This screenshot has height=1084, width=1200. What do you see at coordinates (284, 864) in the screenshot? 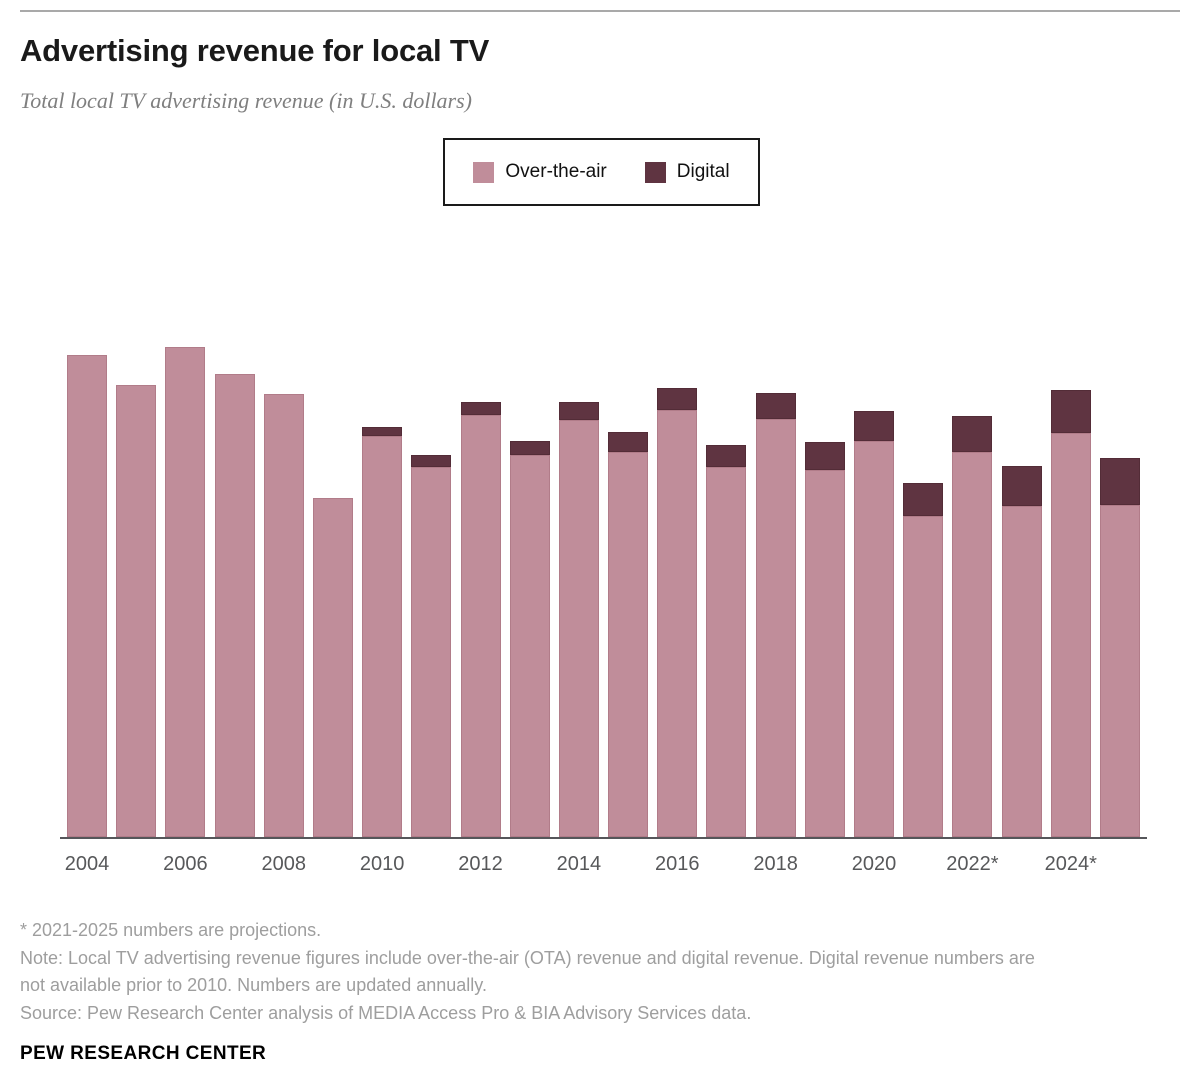
I see `x-tick-2008: 2008` at bounding box center [284, 864].